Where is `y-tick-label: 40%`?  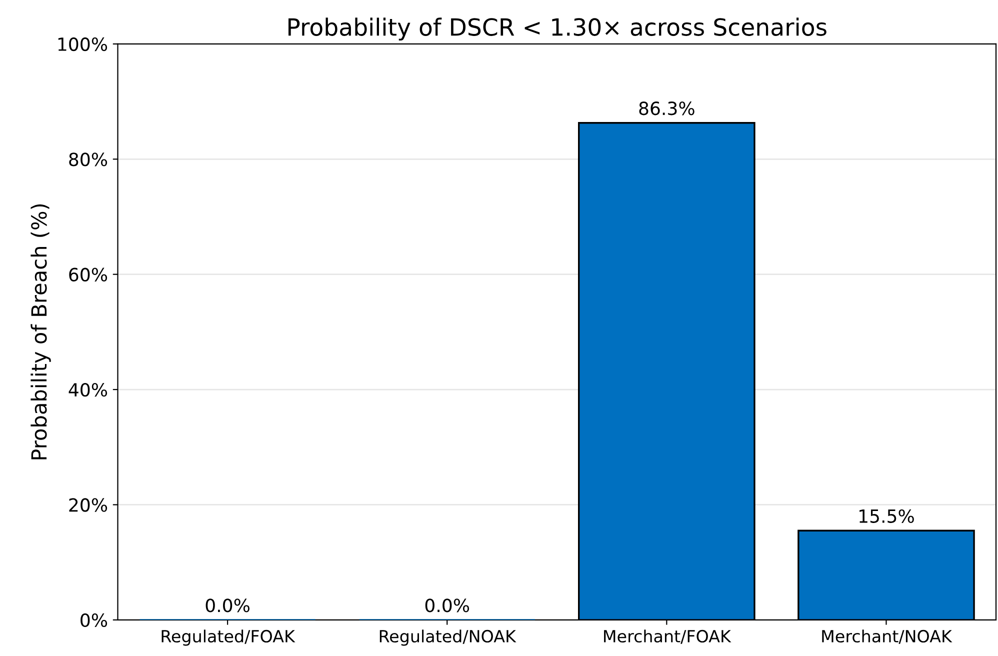 y-tick-label: 40% is located at coordinates (88, 389).